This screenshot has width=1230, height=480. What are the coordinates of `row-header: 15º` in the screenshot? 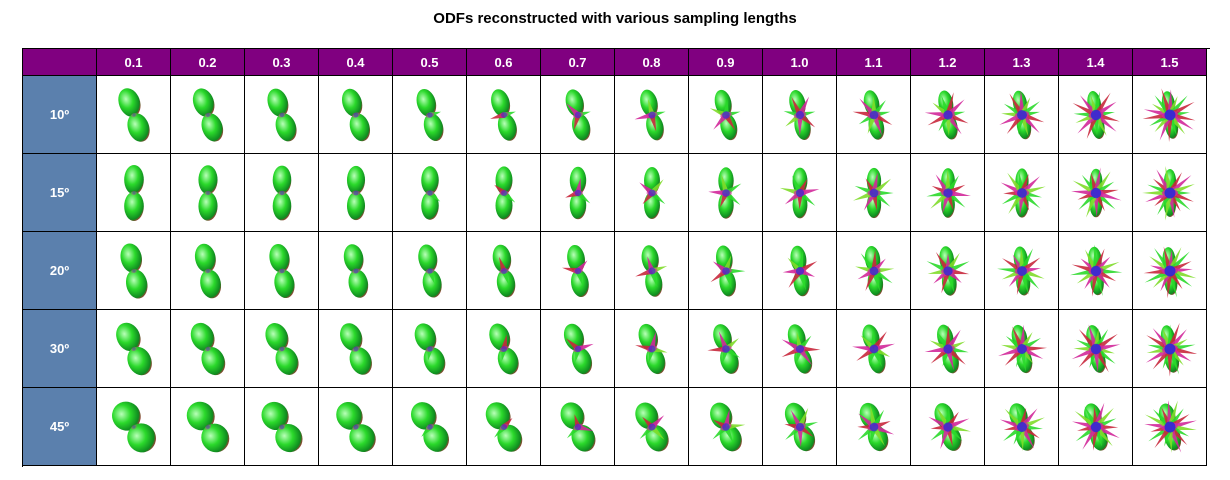 It's located at (60, 193).